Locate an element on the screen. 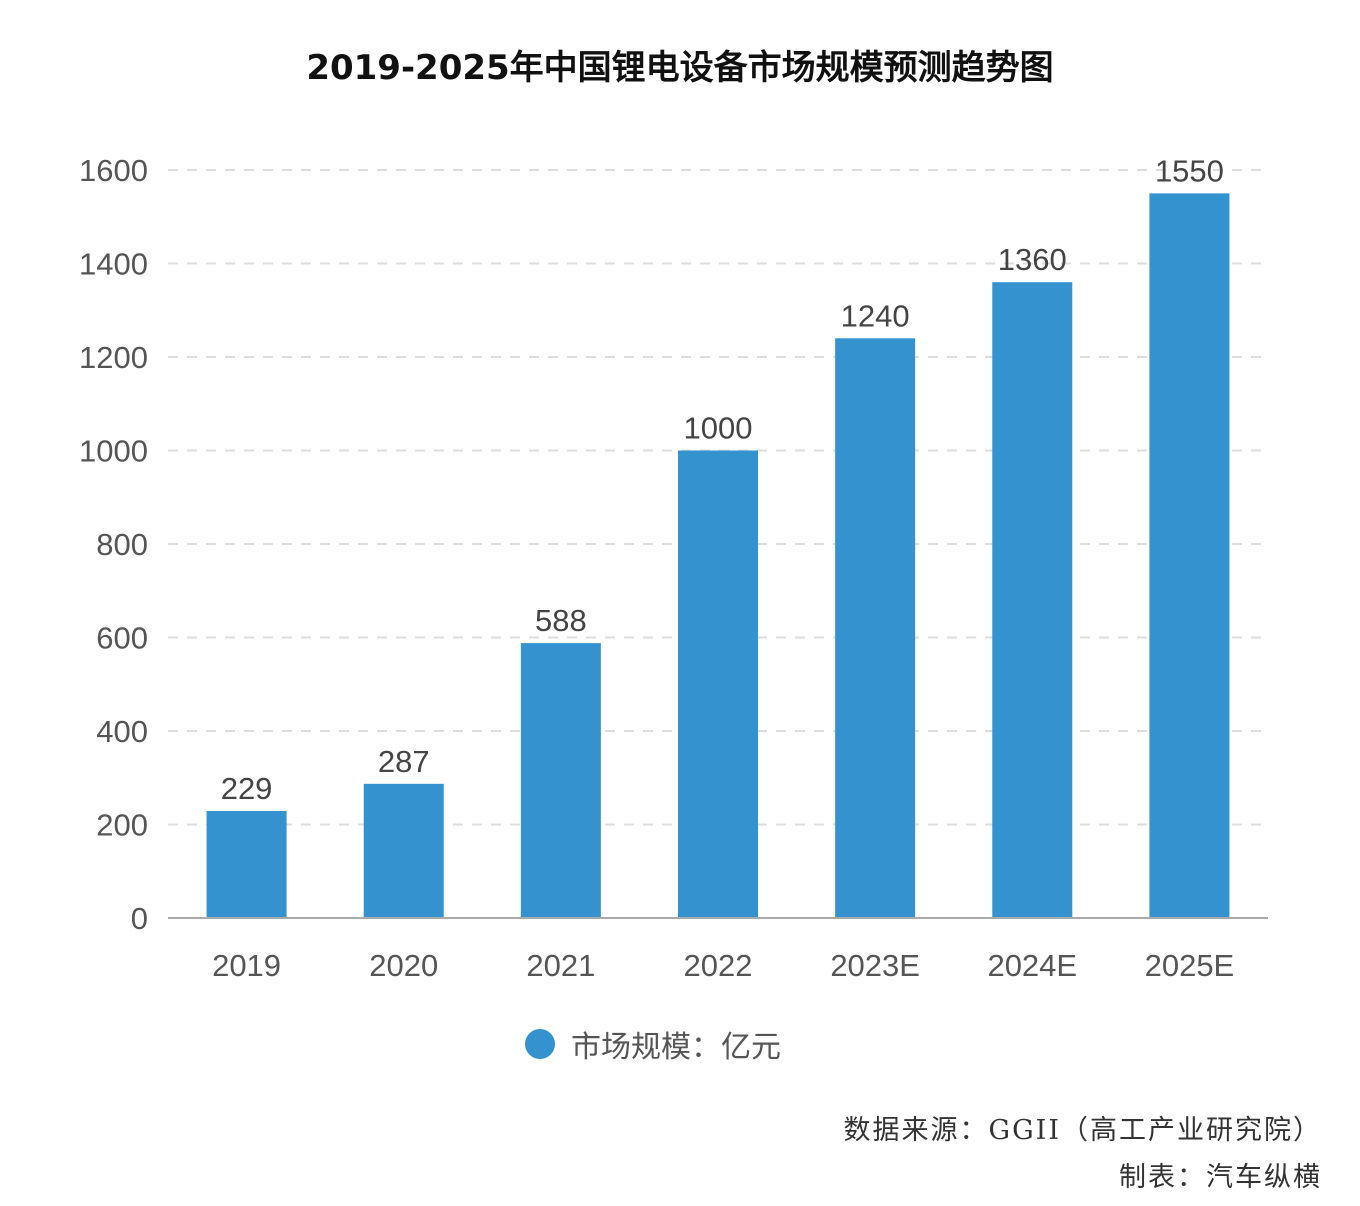 The image size is (1360, 1206). chart-title: 2019-2025年中国锂电设备市场规模预测趋势图 is located at coordinates (680, 68).